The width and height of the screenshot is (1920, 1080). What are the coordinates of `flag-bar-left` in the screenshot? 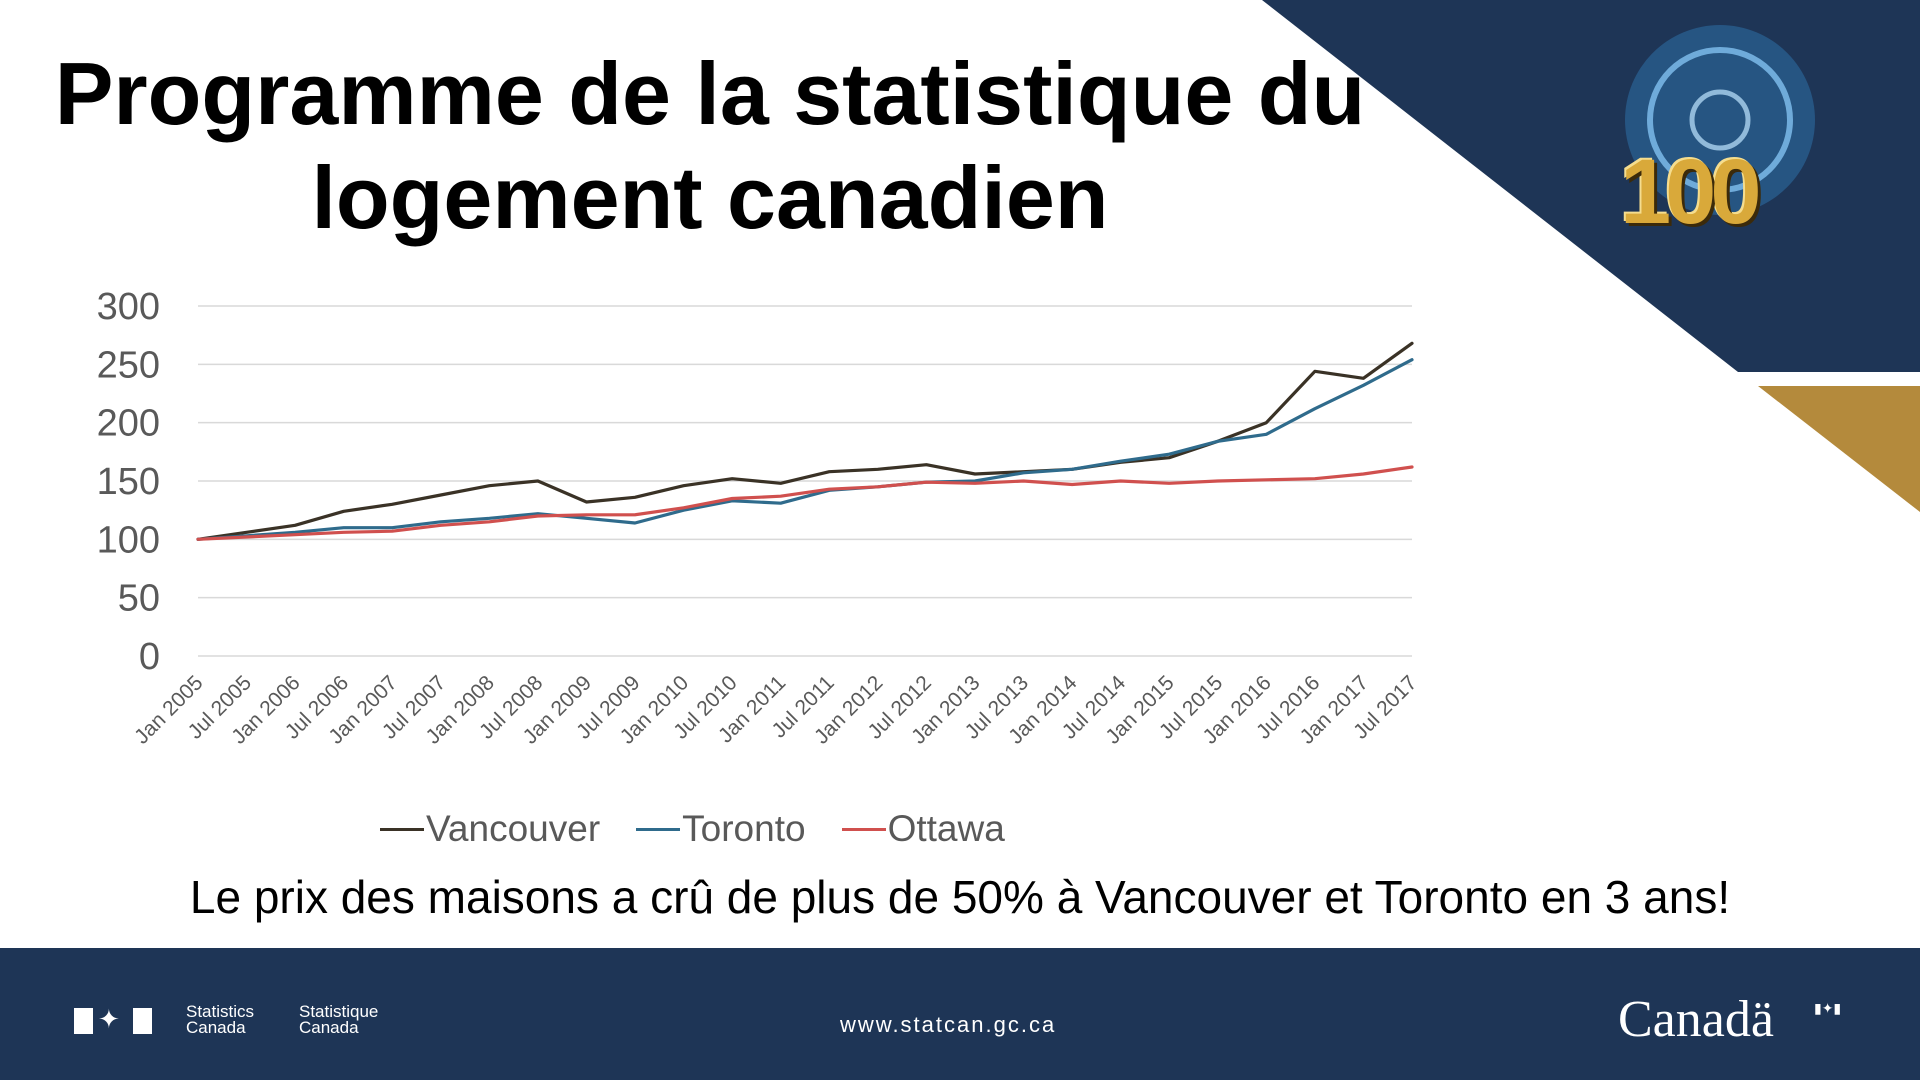 It's located at (83, 1021).